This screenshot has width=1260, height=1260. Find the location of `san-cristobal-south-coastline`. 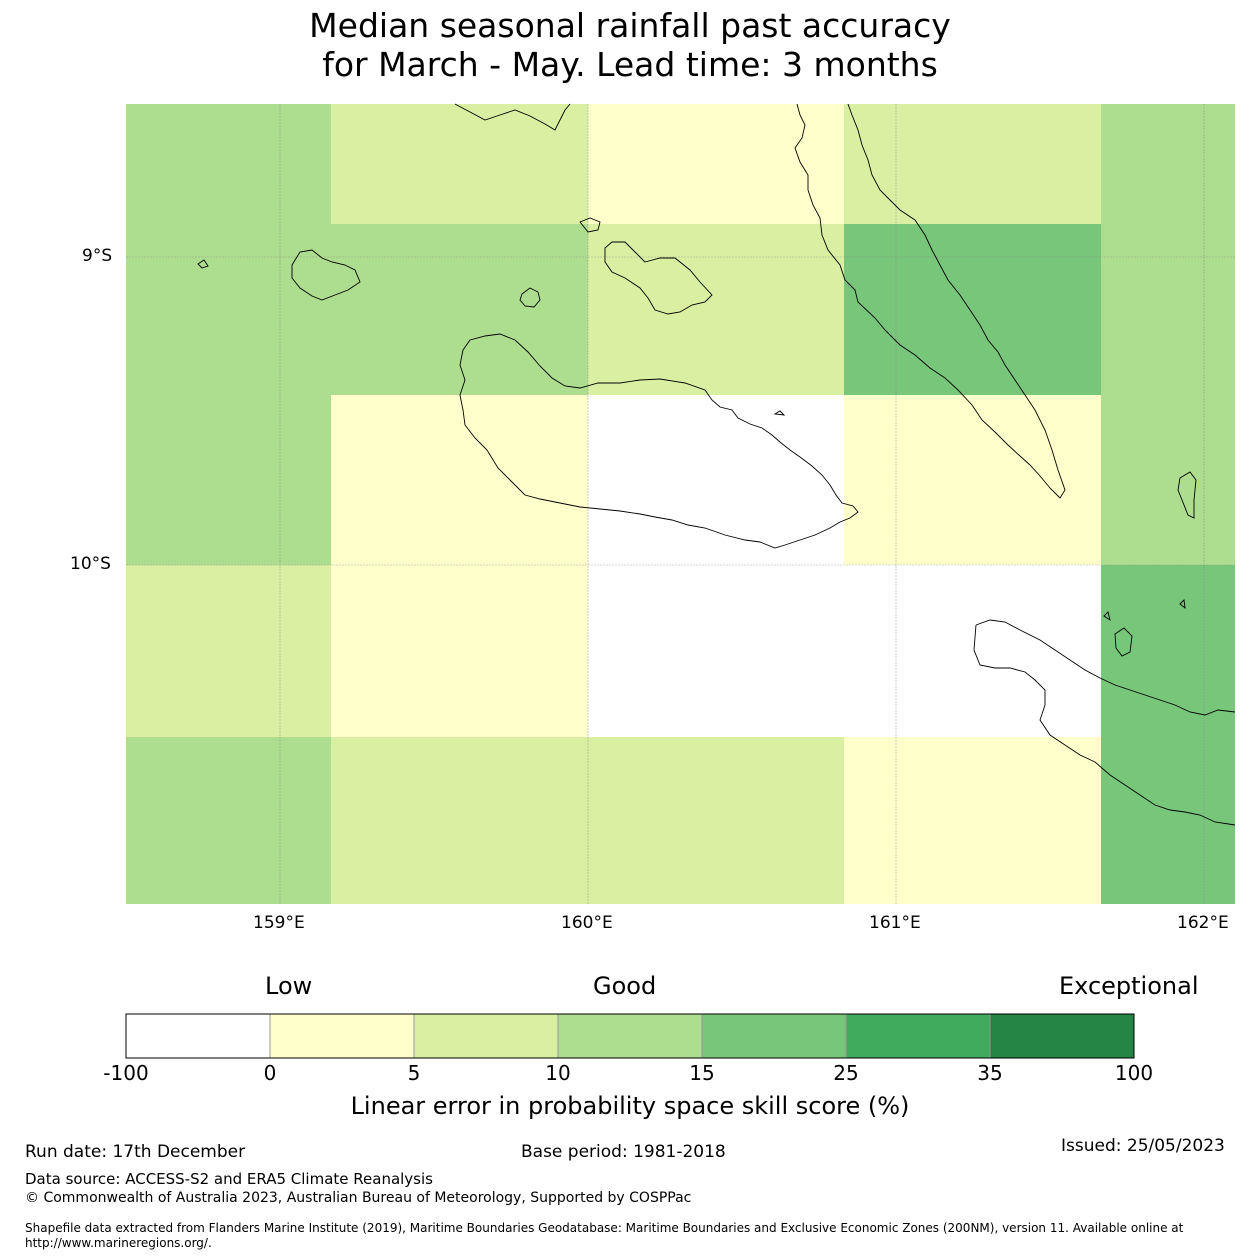

san-cristobal-south-coastline is located at coordinates (1104, 725).